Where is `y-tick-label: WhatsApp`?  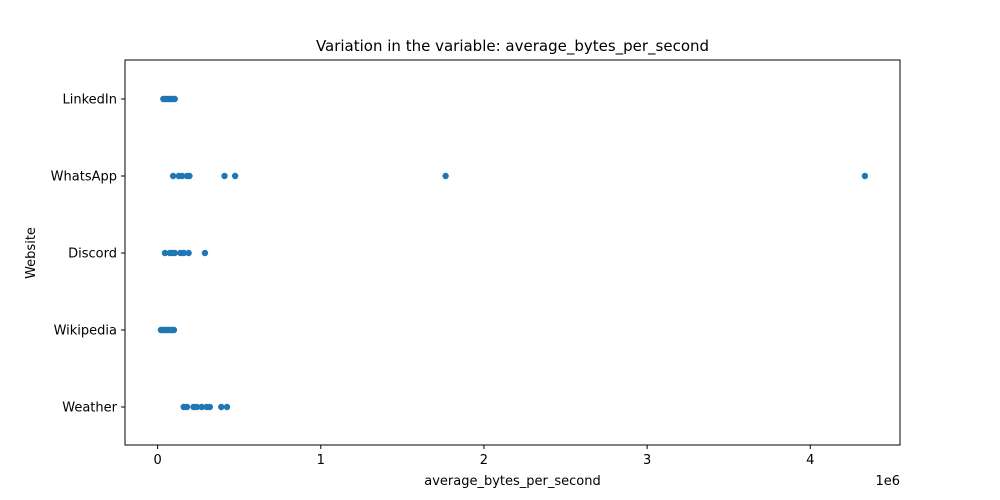
y-tick-label: WhatsApp is located at coordinates (84, 177).